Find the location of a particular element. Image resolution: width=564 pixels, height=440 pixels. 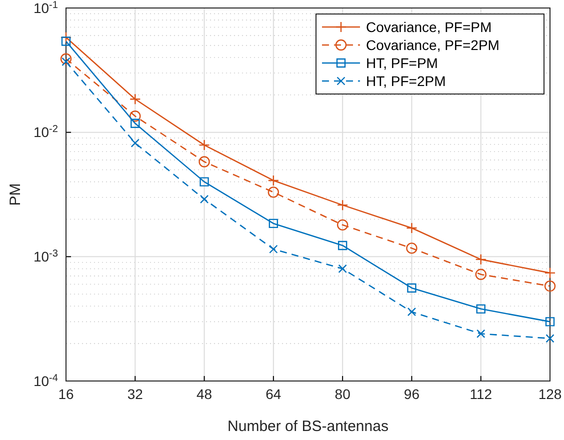

y-tick-label: 10$^{-3}$ is located at coordinates (45, 256).